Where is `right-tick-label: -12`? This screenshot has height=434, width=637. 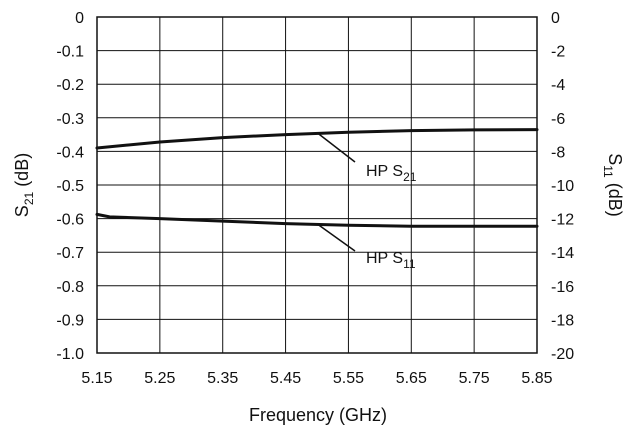 right-tick-label: -12 is located at coordinates (562, 220).